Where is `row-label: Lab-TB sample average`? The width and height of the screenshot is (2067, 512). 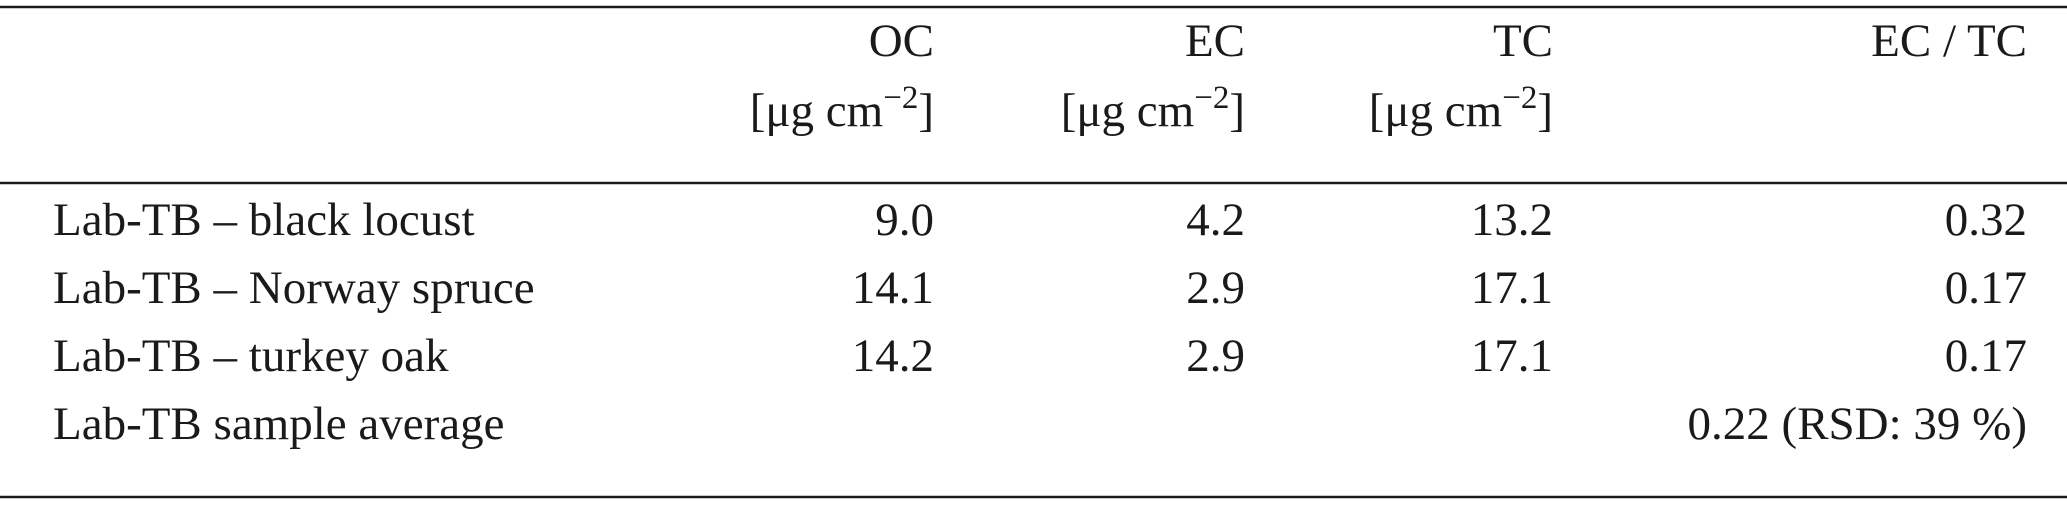
row-label: Lab-TB sample average is located at coordinates (279, 424).